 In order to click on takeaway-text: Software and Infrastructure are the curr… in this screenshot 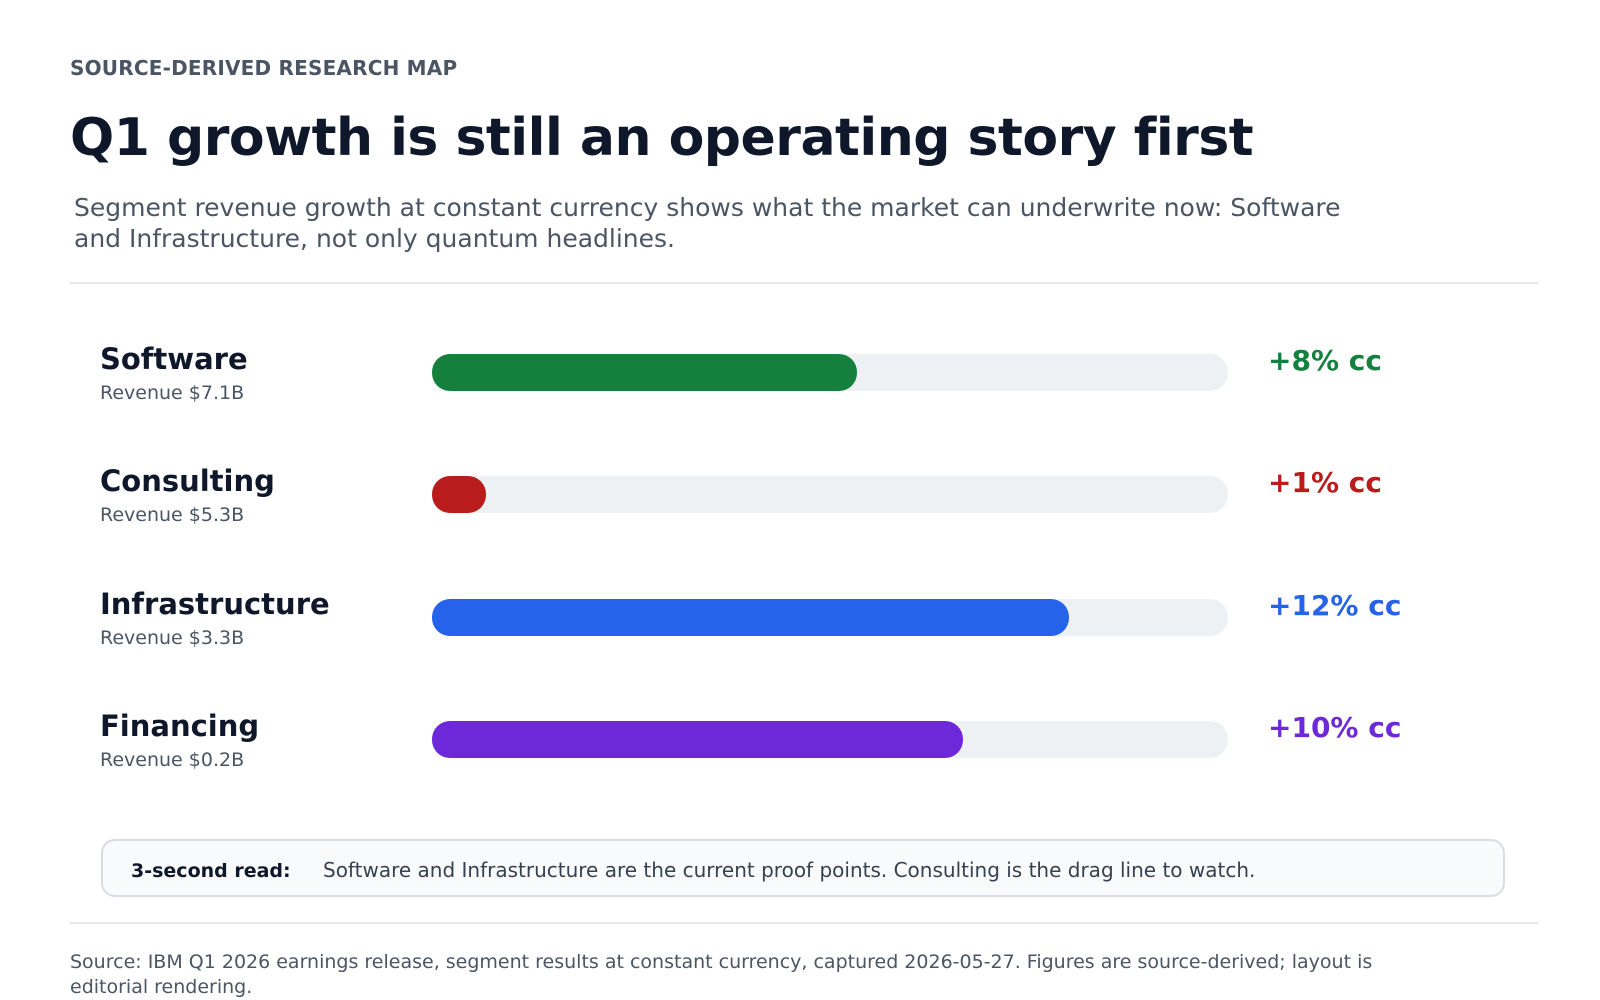, I will do `click(789, 870)`.